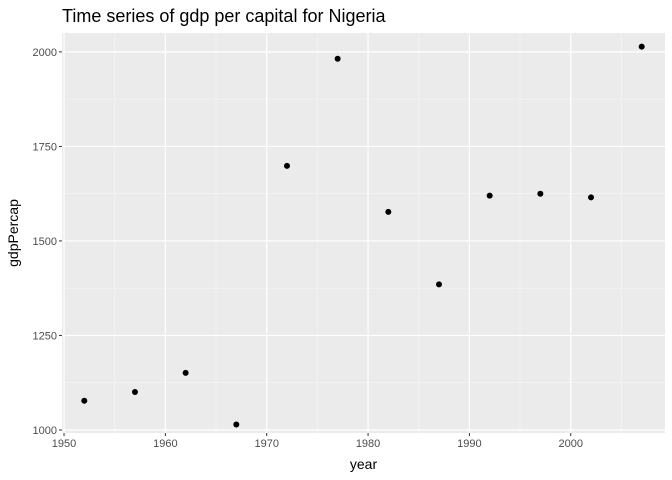 The height and width of the screenshot is (480, 672). What do you see at coordinates (571, 444) in the screenshot?
I see `x-tick-label: 2000` at bounding box center [571, 444].